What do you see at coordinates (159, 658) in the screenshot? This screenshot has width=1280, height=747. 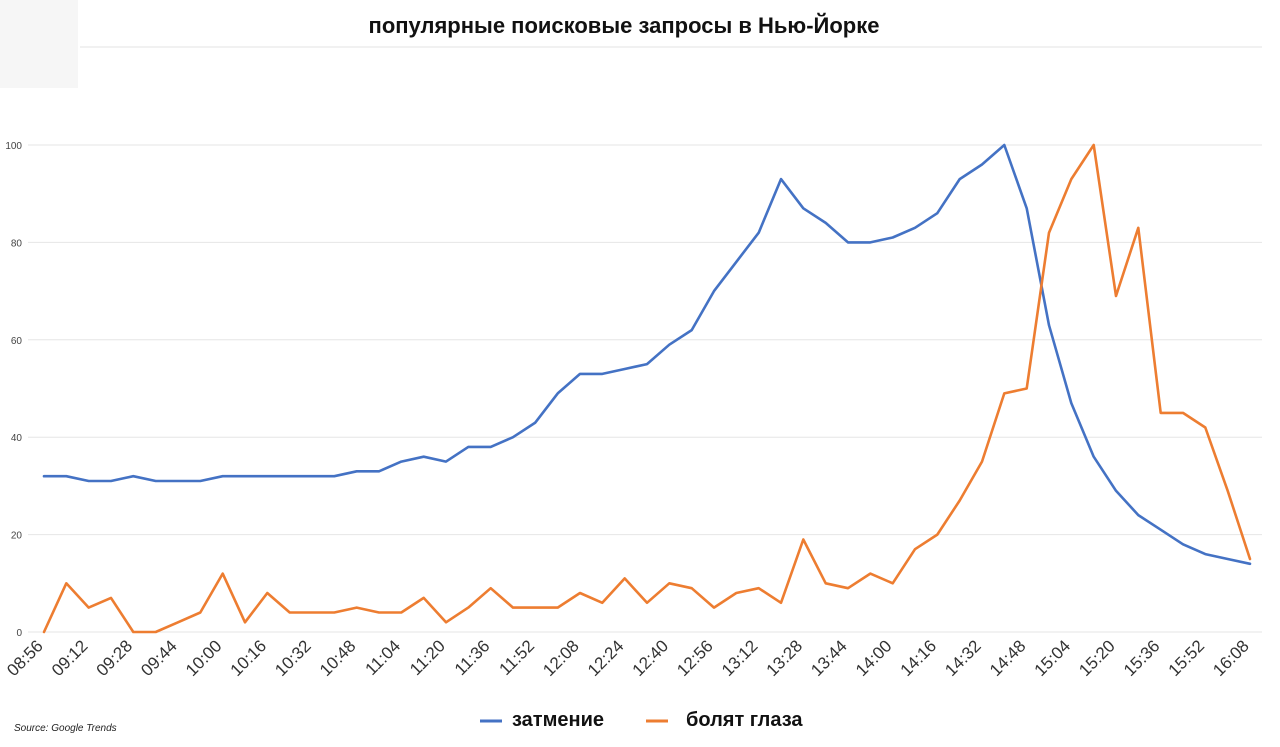 I see `x-tick-label: 09:44` at bounding box center [159, 658].